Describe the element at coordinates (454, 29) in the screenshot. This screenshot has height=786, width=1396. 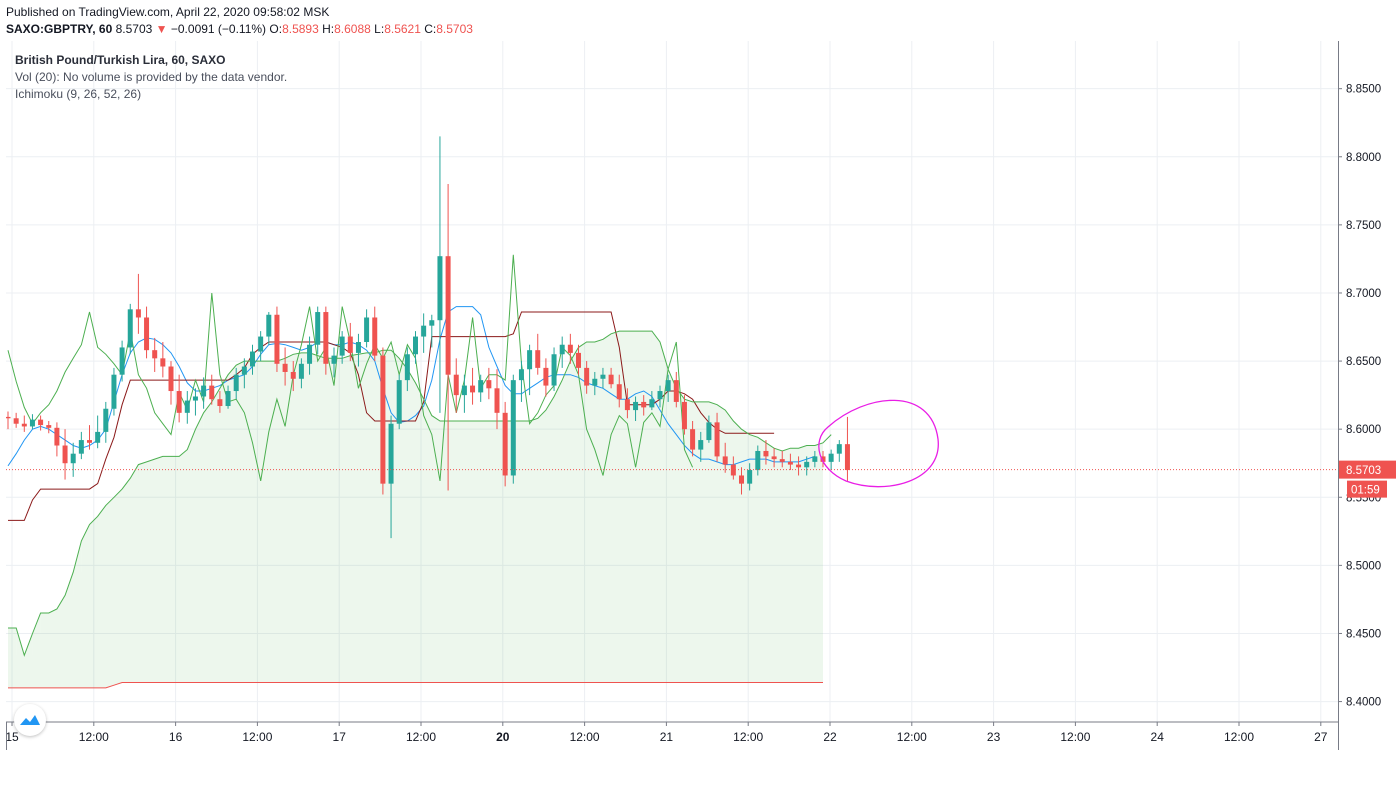
I see `close-value: 8.5703` at that location.